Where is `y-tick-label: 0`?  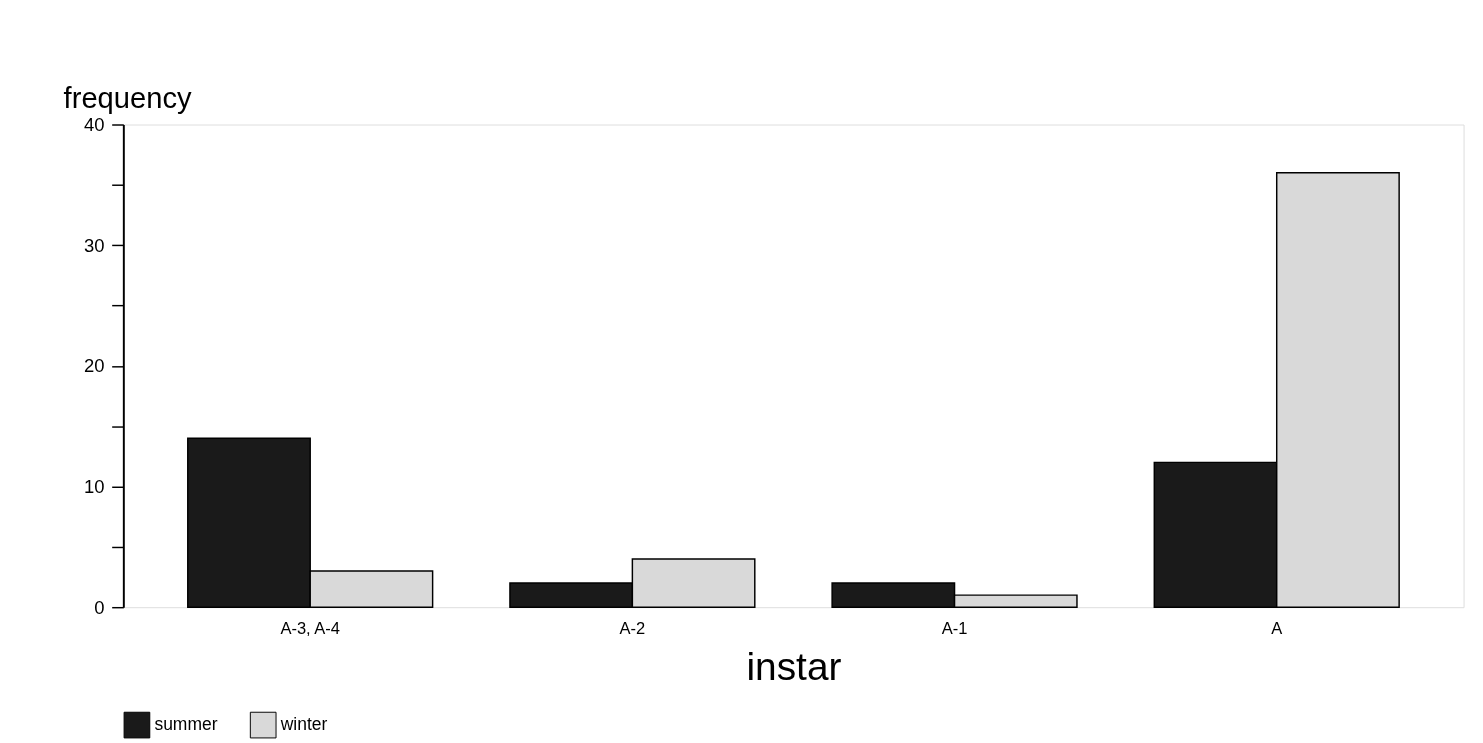 y-tick-label: 0 is located at coordinates (99, 607).